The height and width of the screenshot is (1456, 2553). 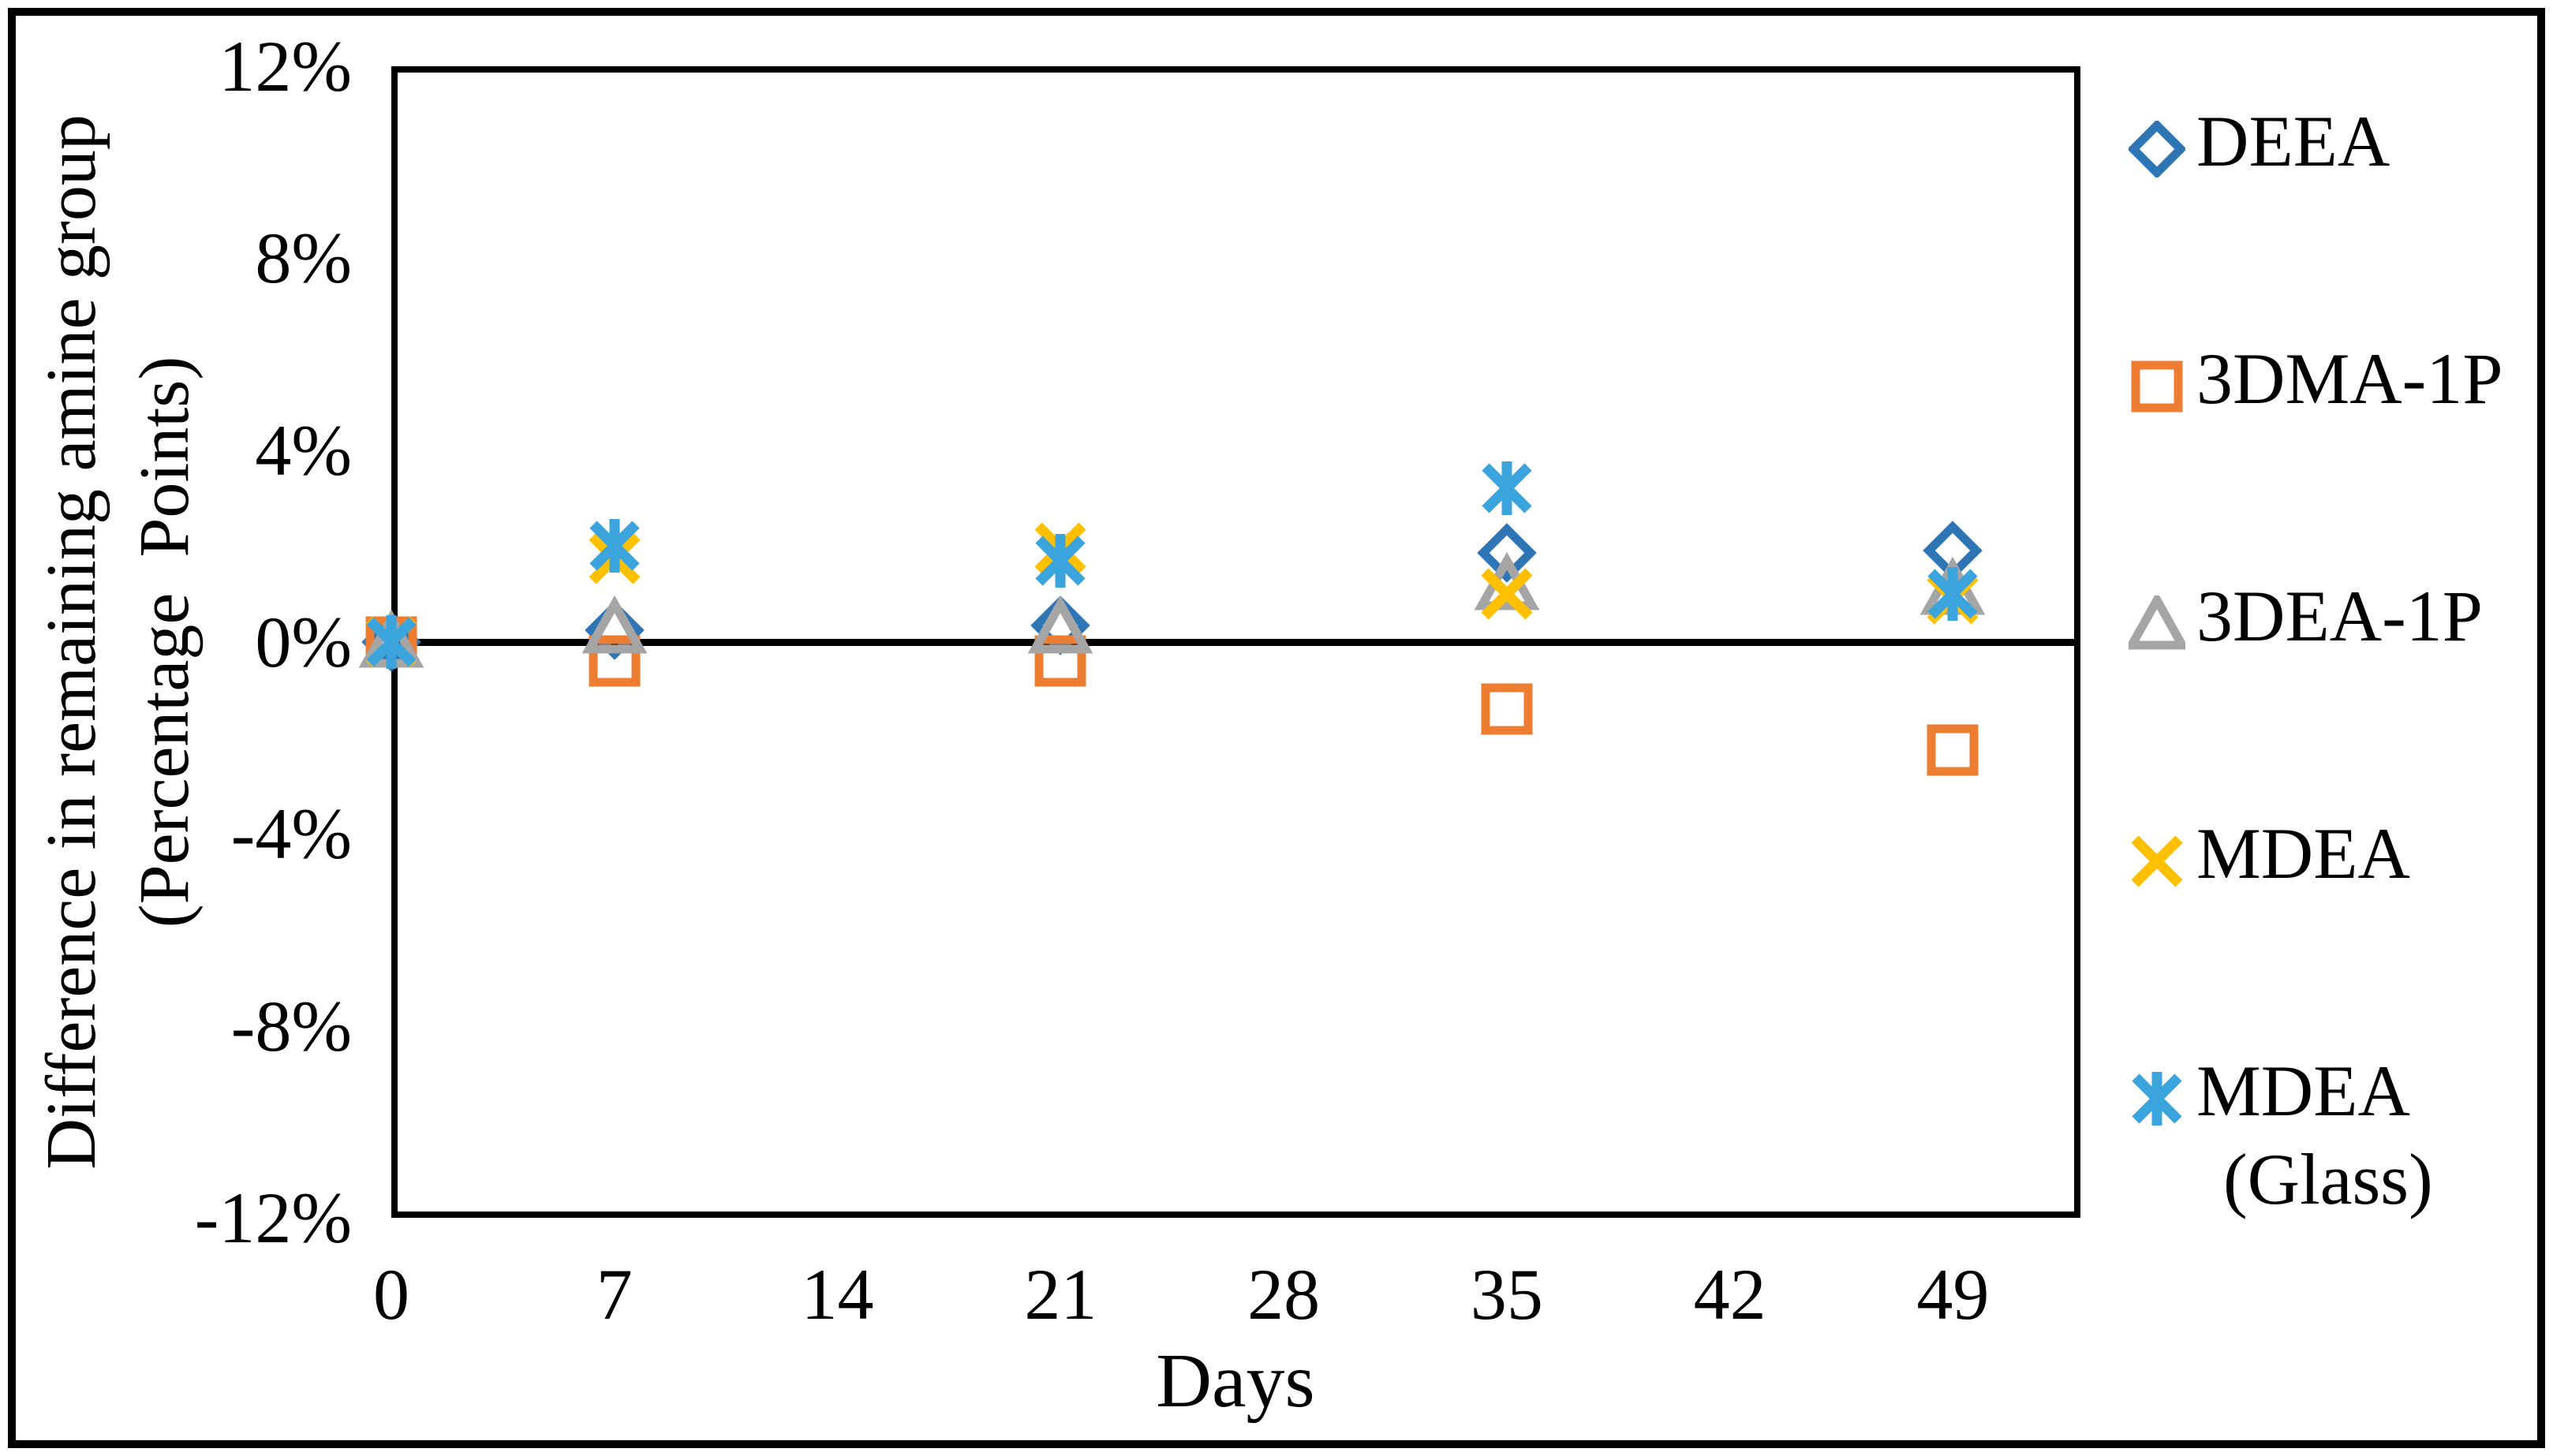 What do you see at coordinates (614, 546) in the screenshot?
I see `marker-mdea-glass--day-7` at bounding box center [614, 546].